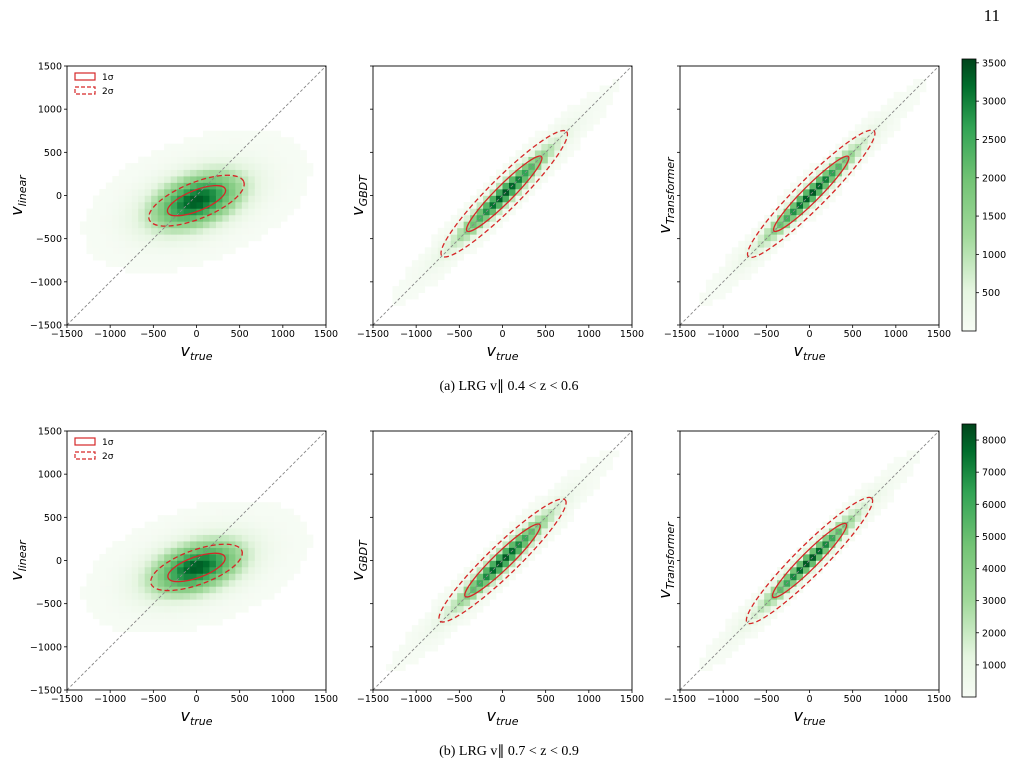 The height and width of the screenshot is (768, 1018). Describe the element at coordinates (969, 195) in the screenshot. I see `colorbar-gradient` at that location.